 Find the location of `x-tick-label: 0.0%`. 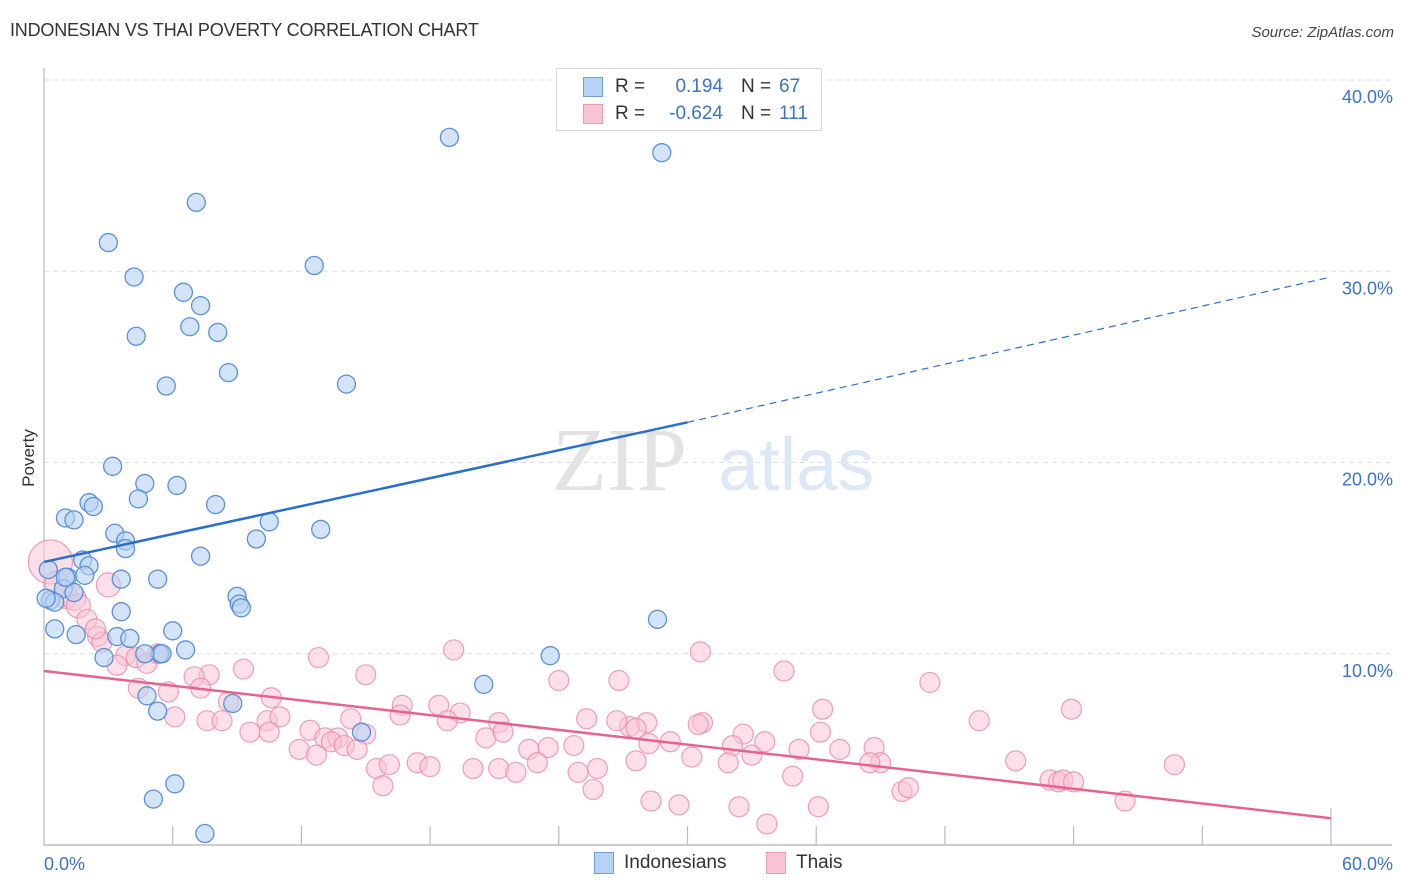

x-tick-label: 0.0% is located at coordinates (64, 864).